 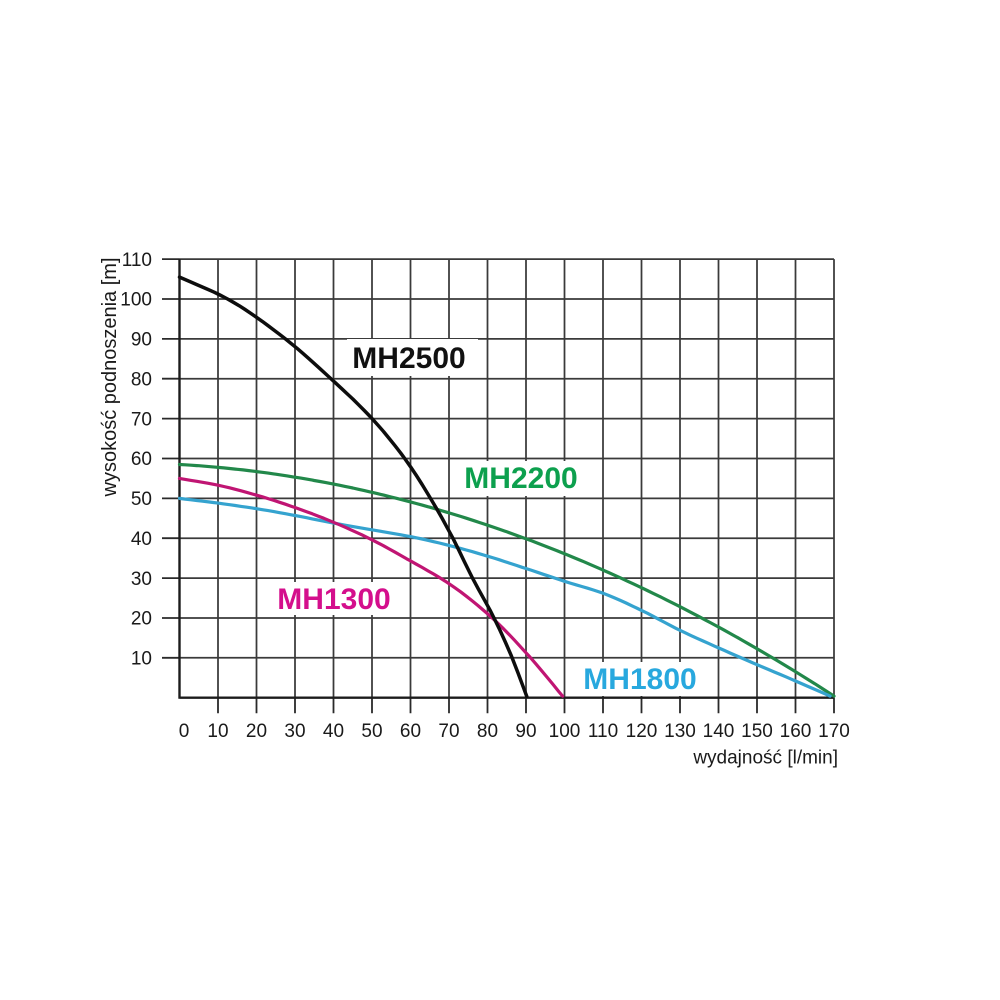 What do you see at coordinates (110, 377) in the screenshot?
I see `svg-text: wysokość podnoszenia [m]` at bounding box center [110, 377].